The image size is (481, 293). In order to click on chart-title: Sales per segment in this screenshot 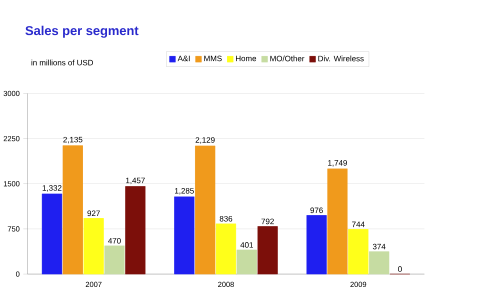, I will do `click(81, 32)`.